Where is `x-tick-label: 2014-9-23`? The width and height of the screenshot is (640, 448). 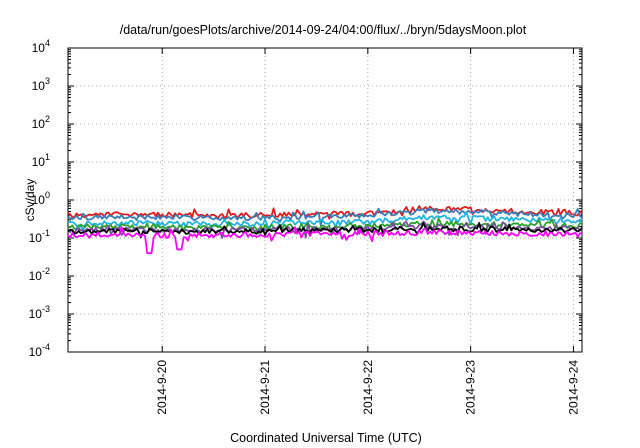 x-tick-label: 2014-9-23 is located at coordinates (471, 387).